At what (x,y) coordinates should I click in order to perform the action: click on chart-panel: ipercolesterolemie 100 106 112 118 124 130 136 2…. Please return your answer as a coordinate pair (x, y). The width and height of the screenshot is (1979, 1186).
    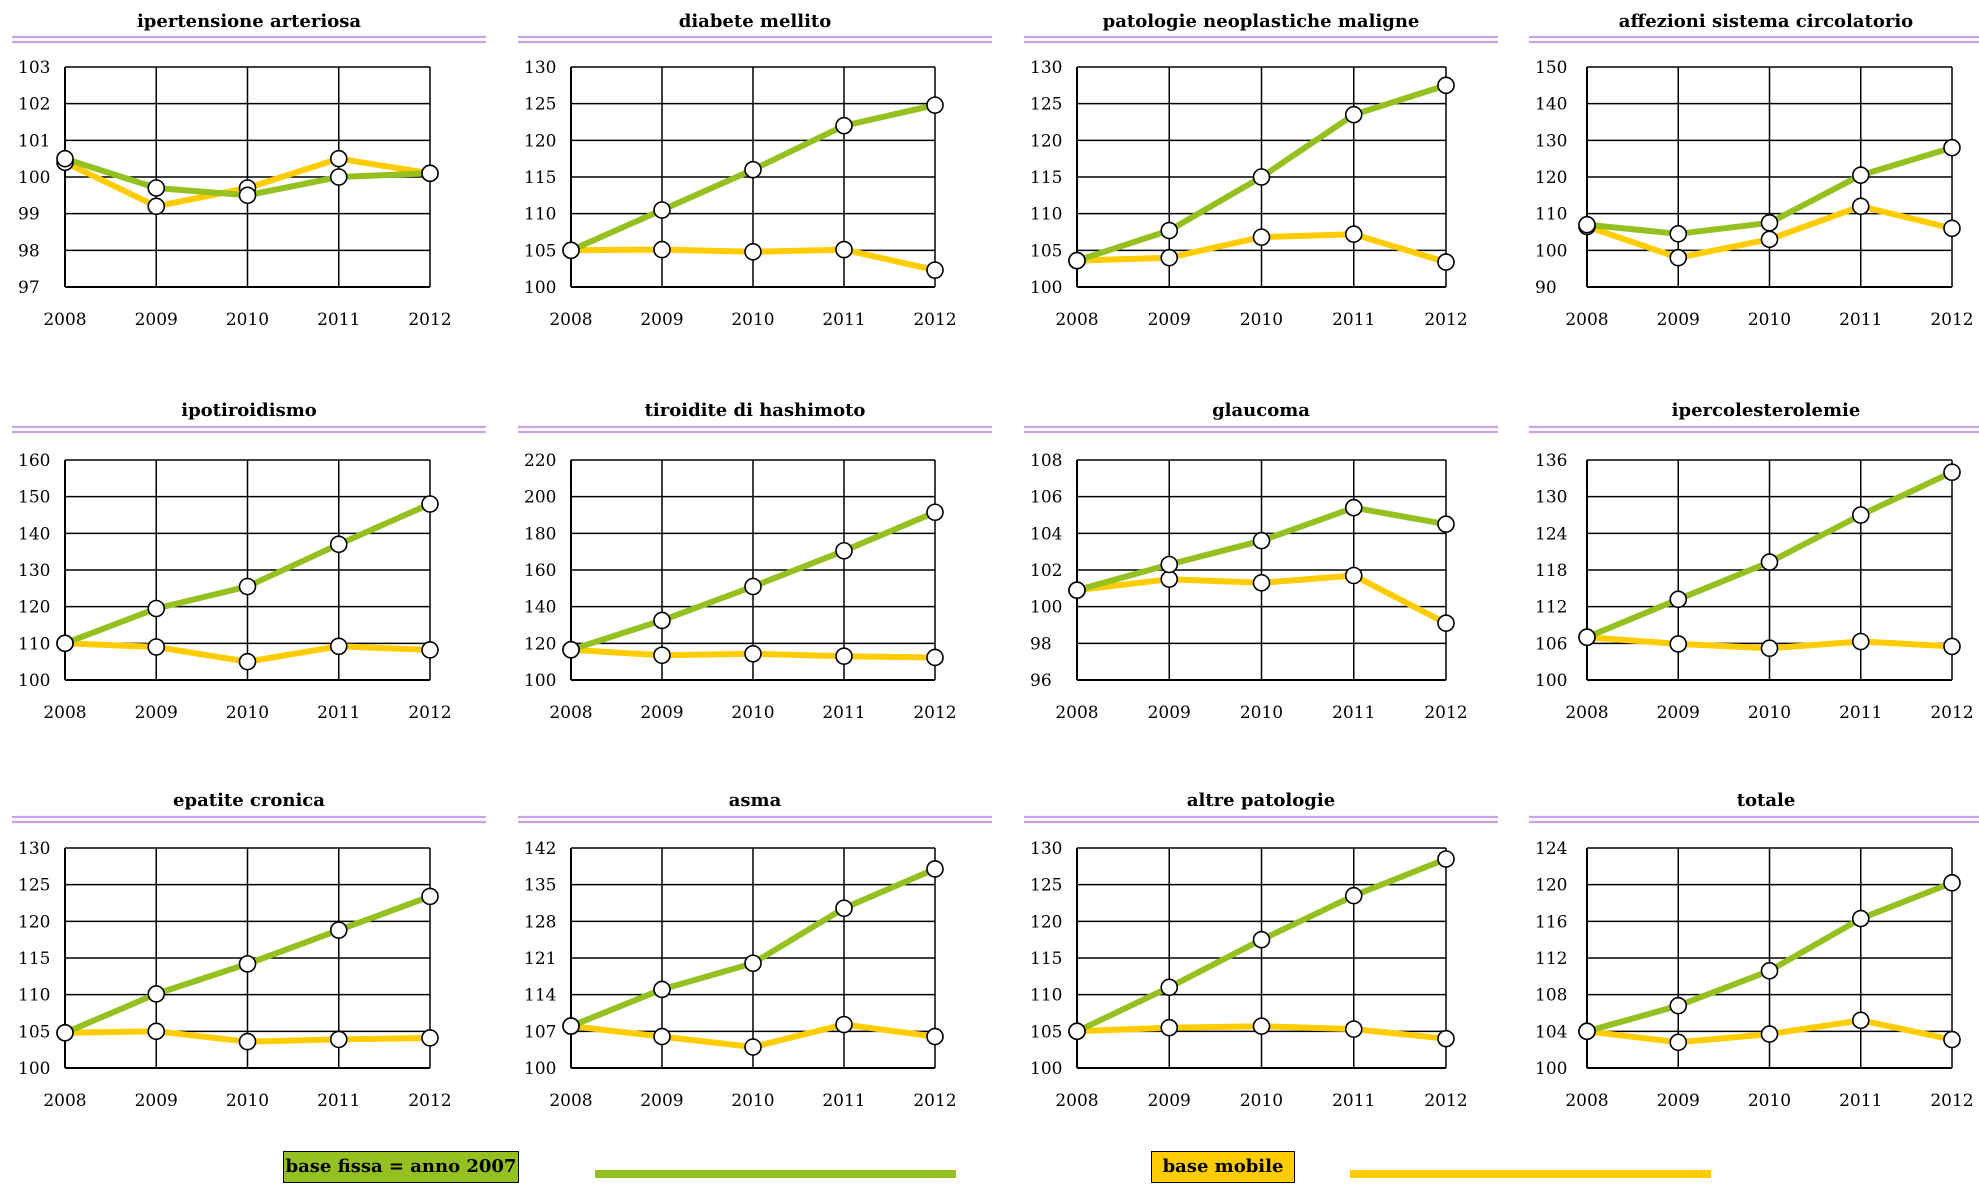
    Looking at the image, I should click on (1754, 561).